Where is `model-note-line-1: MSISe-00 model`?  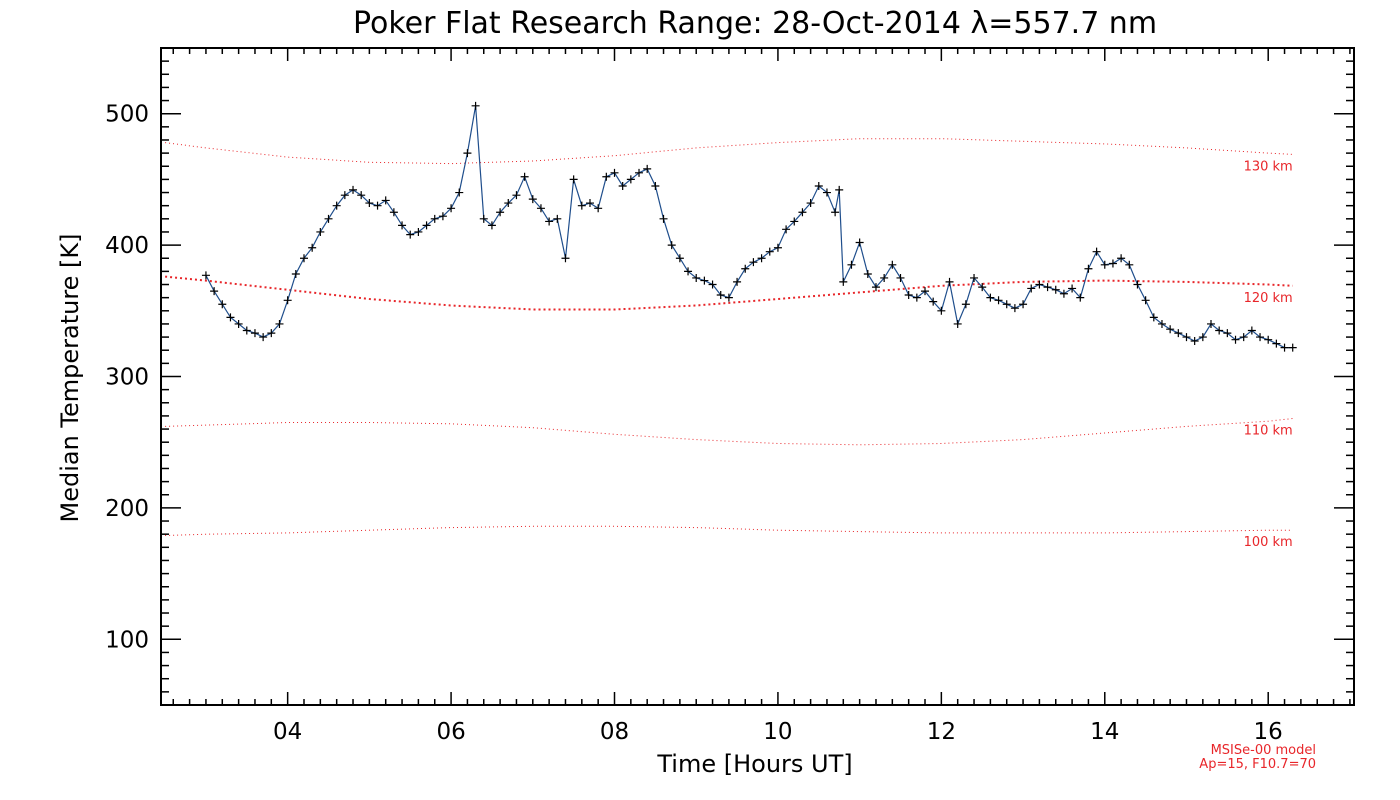
model-note-line-1: MSISe-00 model is located at coordinates (1263, 750).